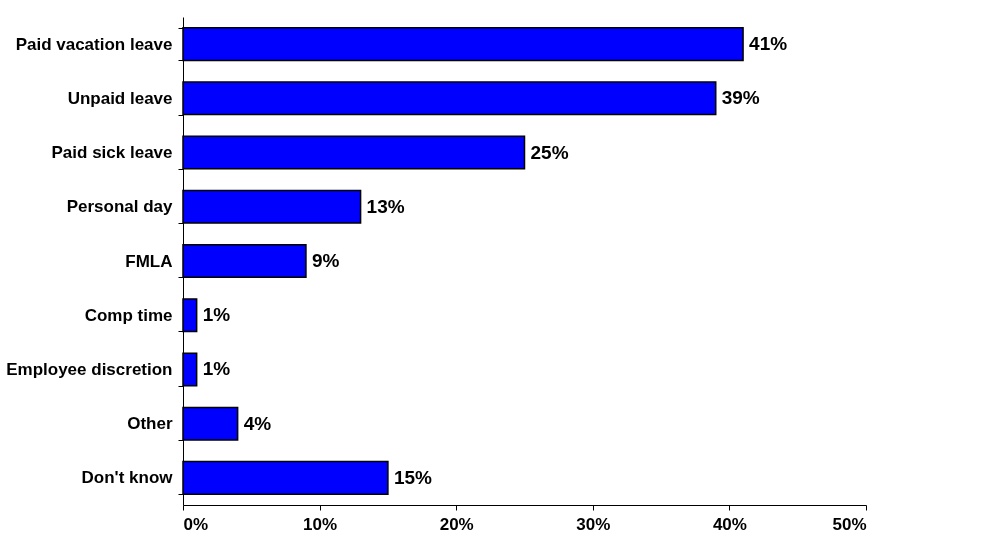 This screenshot has width=1002, height=537. What do you see at coordinates (320, 524) in the screenshot?
I see `x-tick-label: 10%` at bounding box center [320, 524].